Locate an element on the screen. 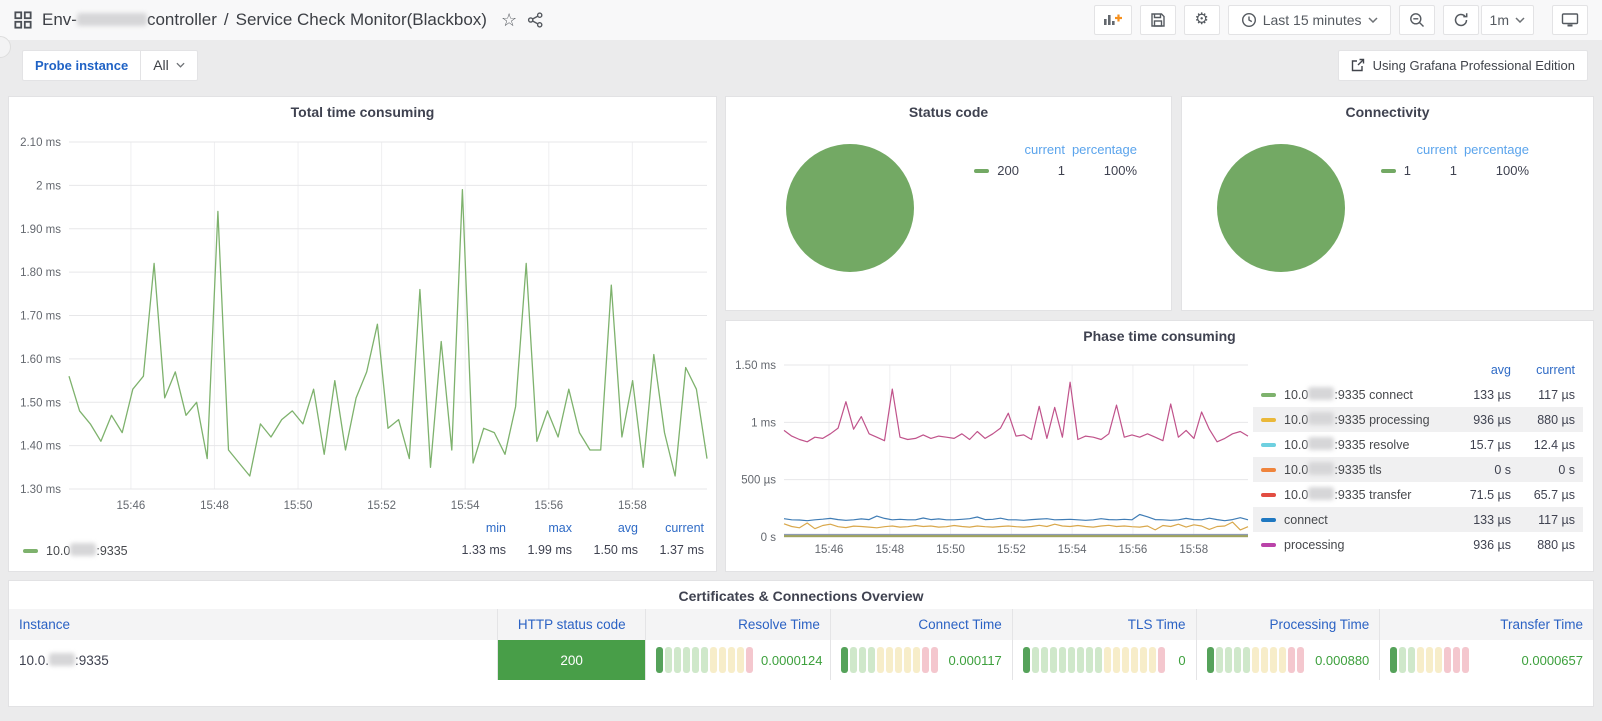  gear-icon: ⚙ is located at coordinates (1201, 19).